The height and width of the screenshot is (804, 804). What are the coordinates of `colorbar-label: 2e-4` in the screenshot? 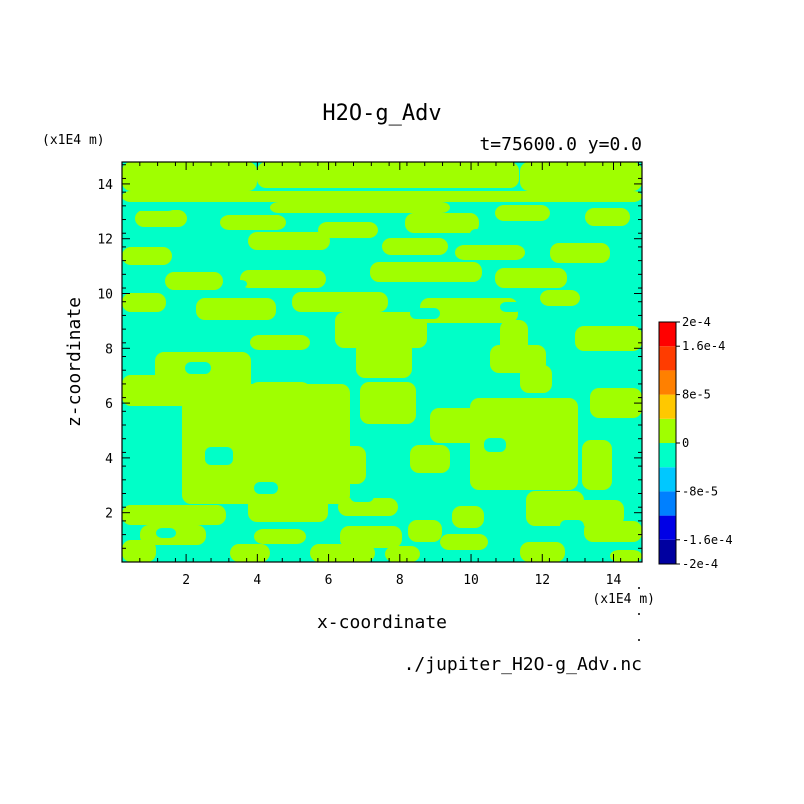 It's located at (696, 322).